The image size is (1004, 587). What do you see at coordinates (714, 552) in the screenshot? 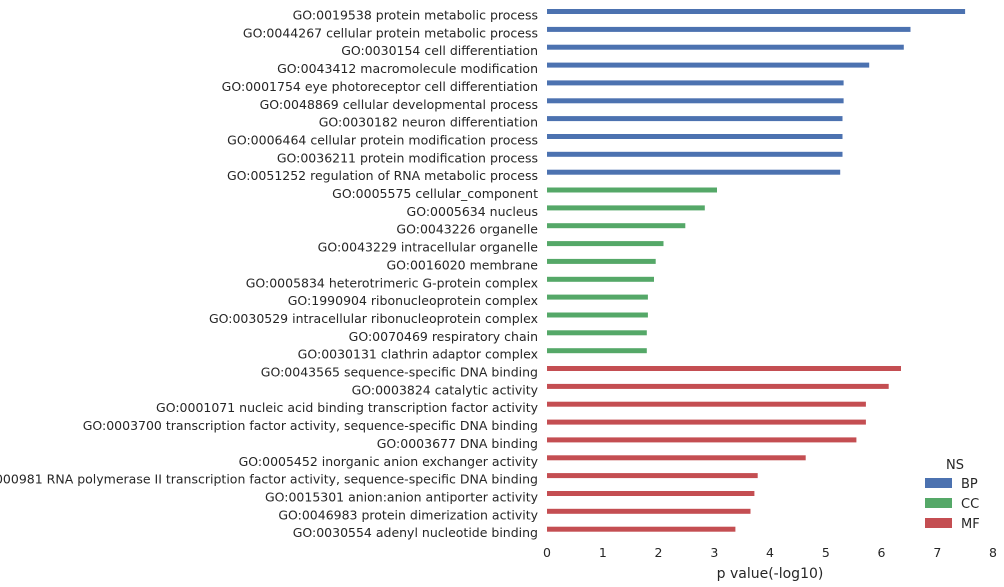
I see `x-tick-label: 3` at bounding box center [714, 552].